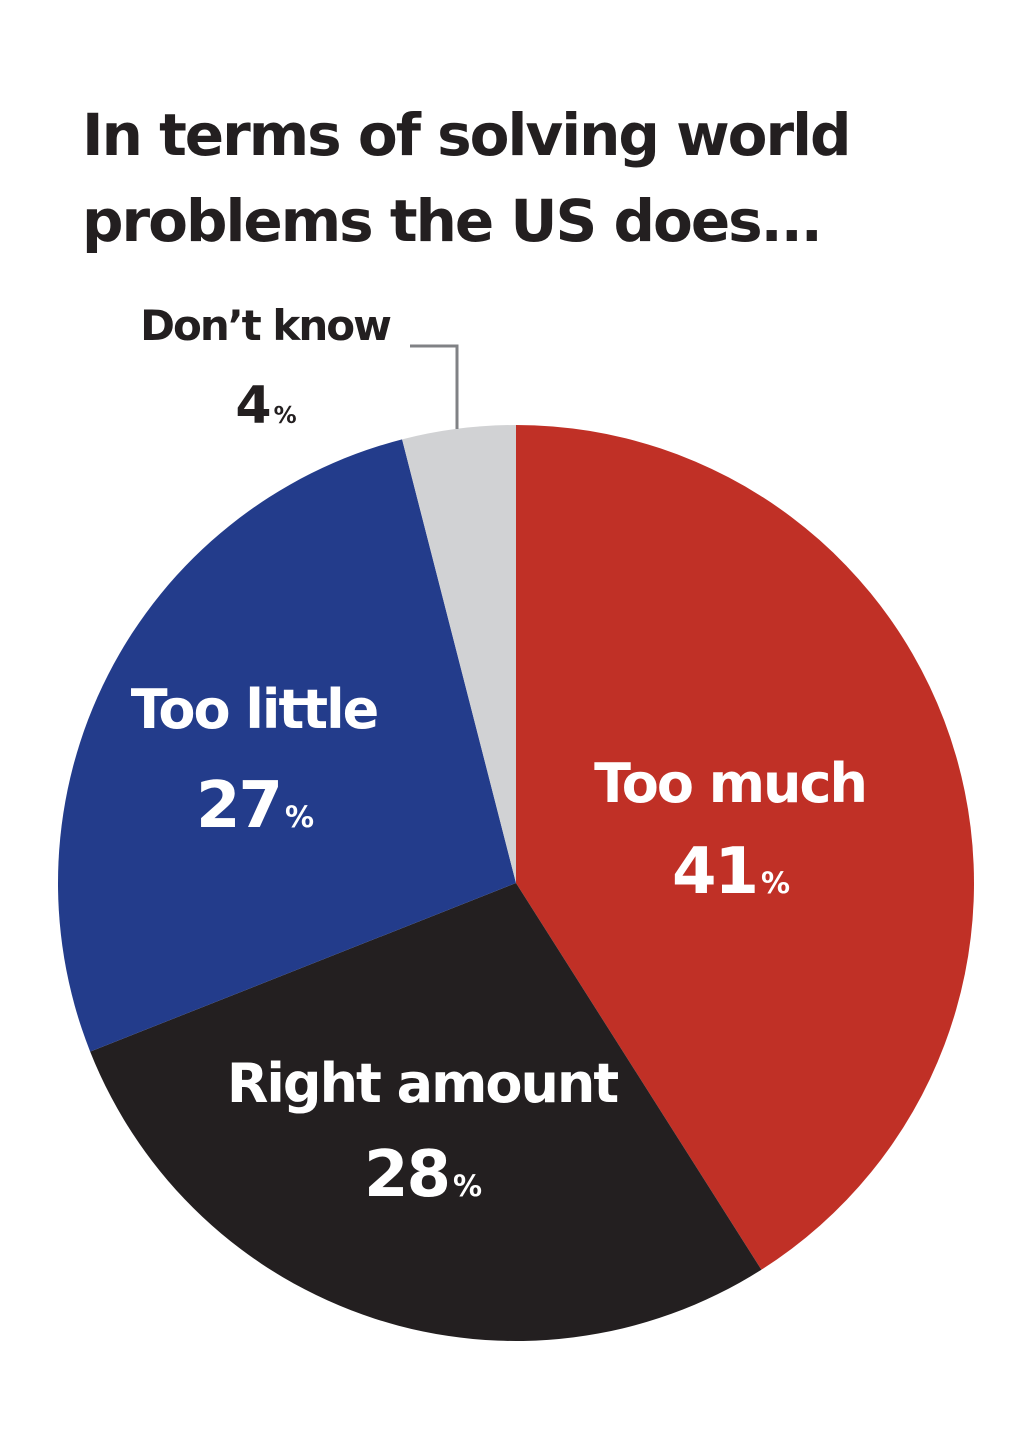  What do you see at coordinates (254, 709) in the screenshot?
I see `slice-label-too-little: Too little` at bounding box center [254, 709].